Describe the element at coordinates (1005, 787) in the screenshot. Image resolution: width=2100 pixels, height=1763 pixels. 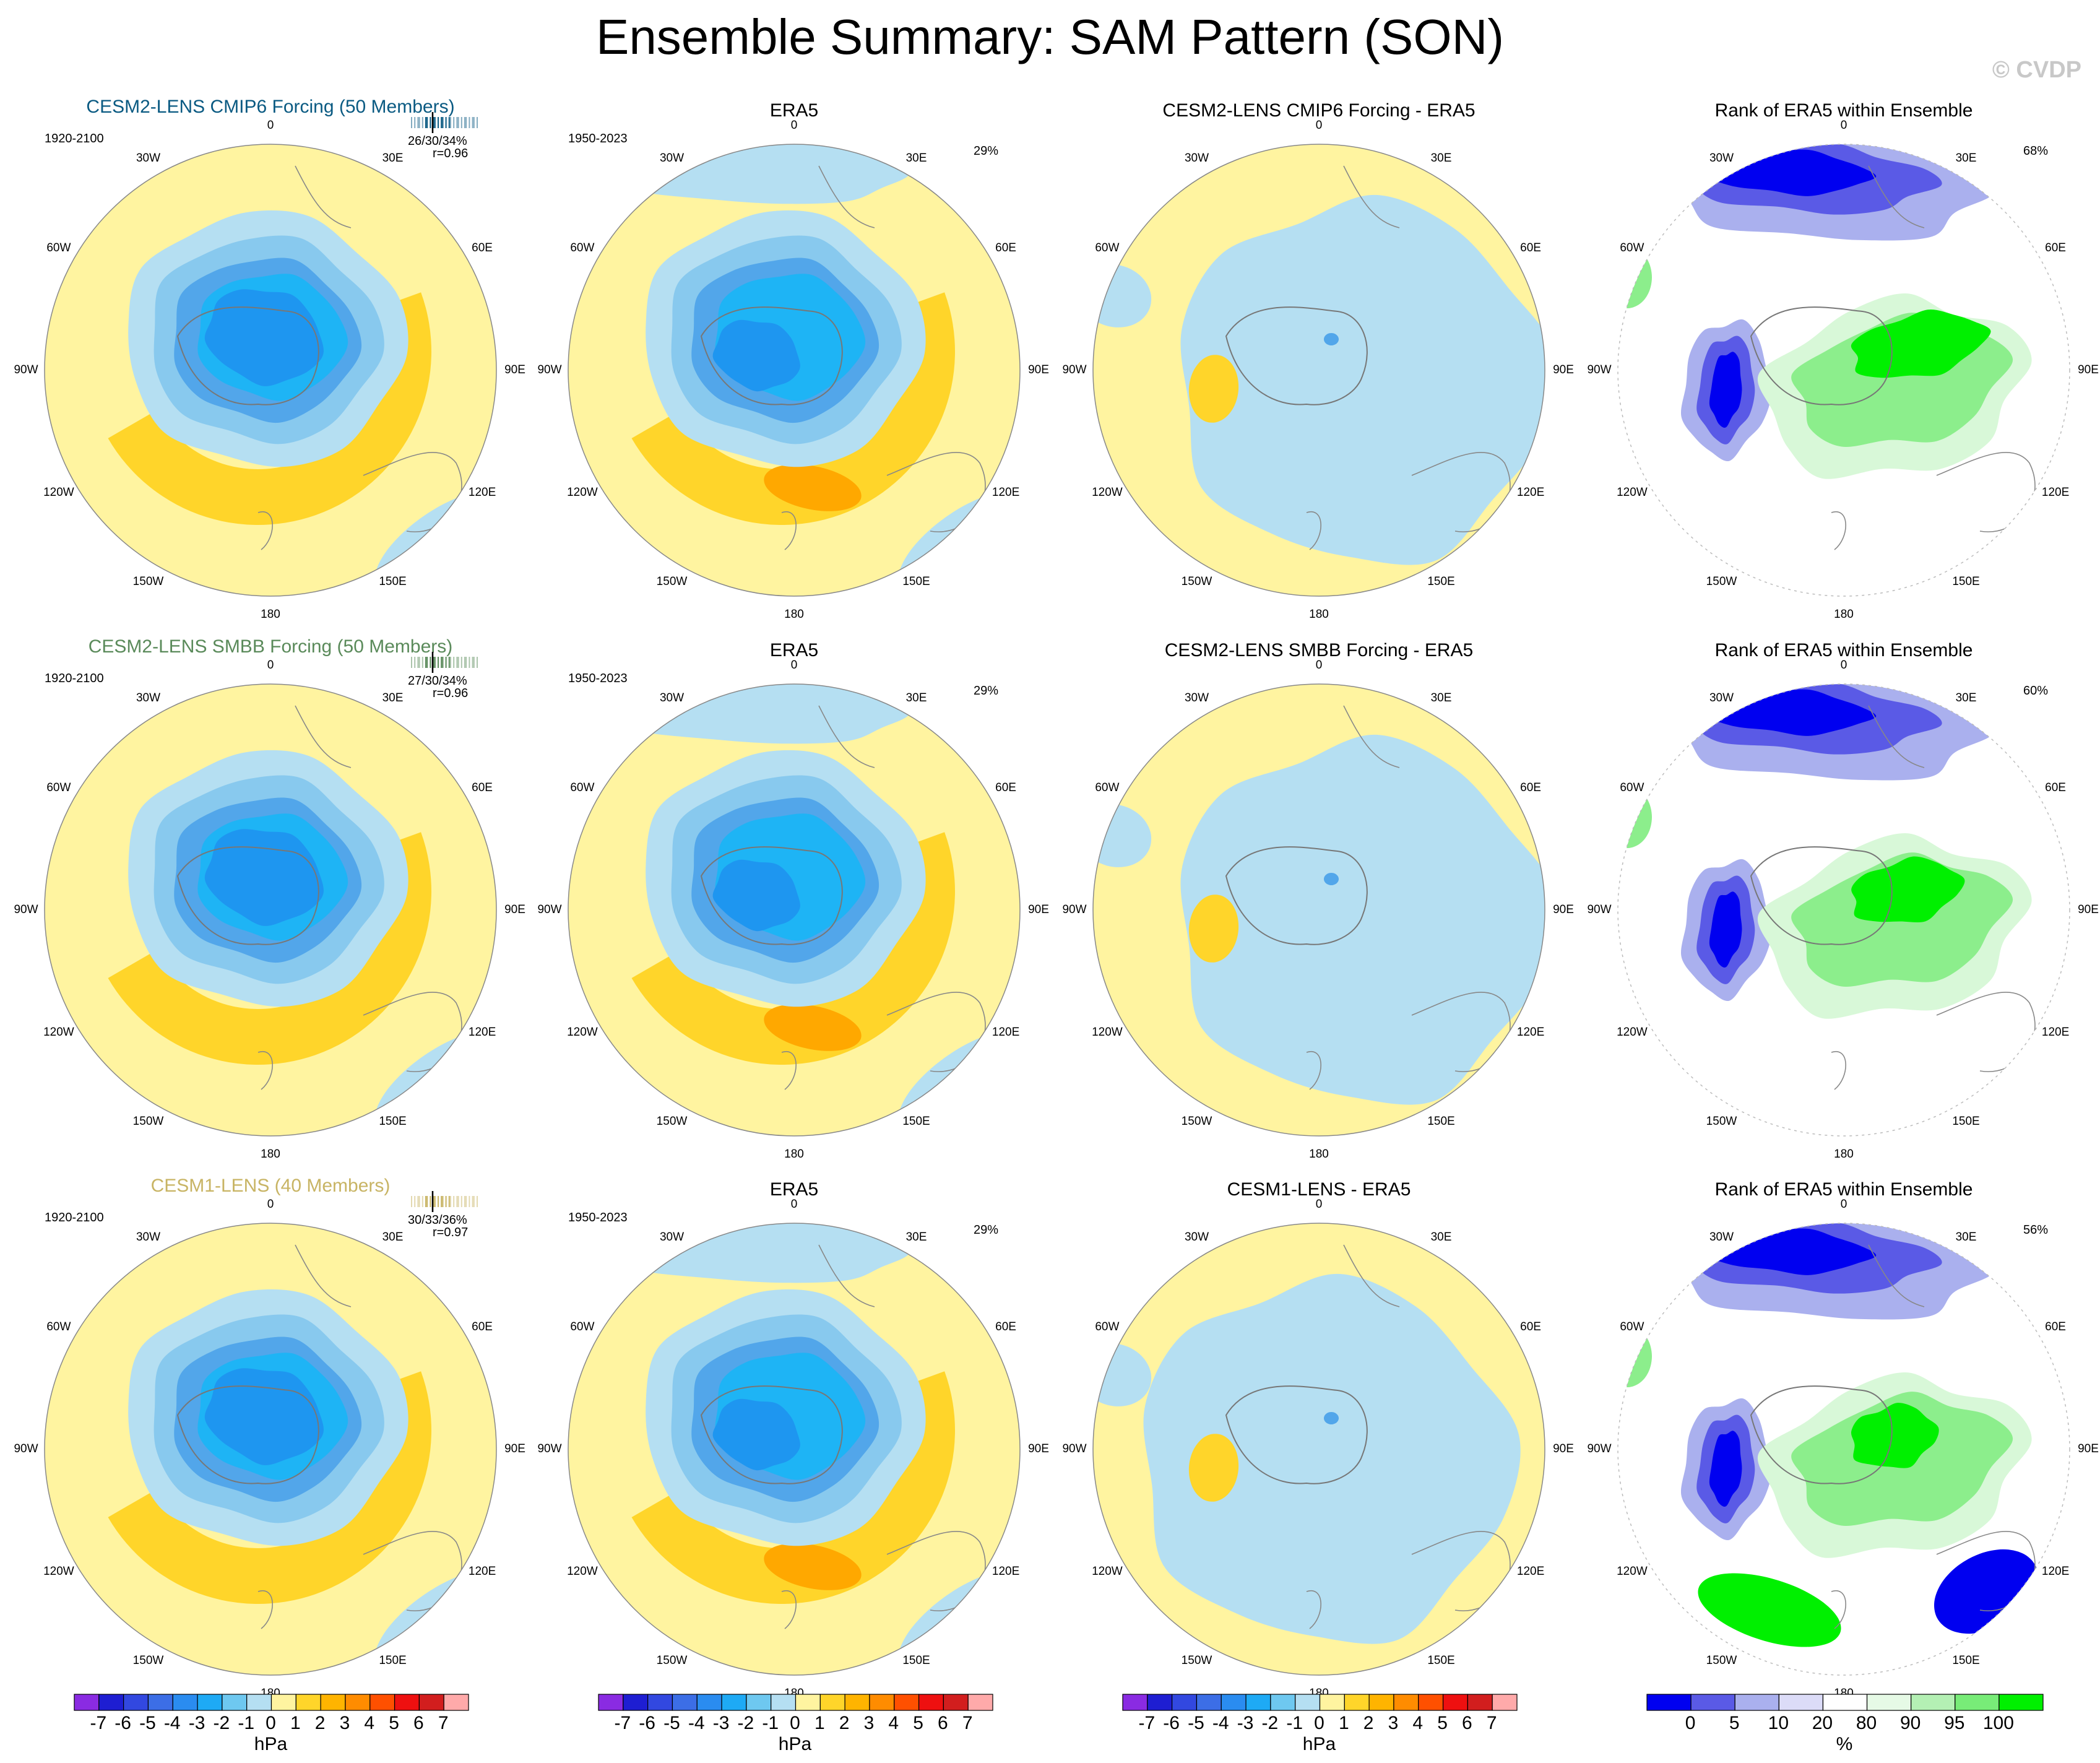
I see `lon-label-r2c2-2: 60E` at that location.